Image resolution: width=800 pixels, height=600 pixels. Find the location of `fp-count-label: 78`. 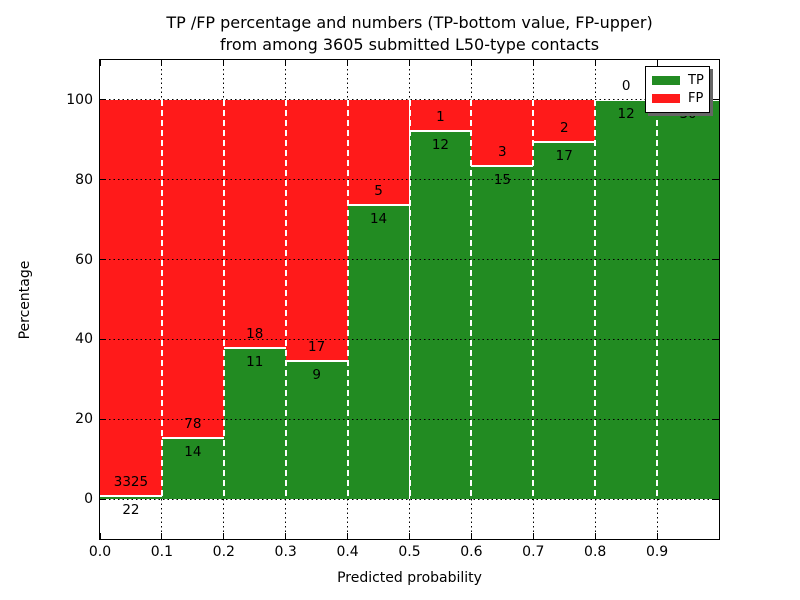

fp-count-label: 78 is located at coordinates (193, 424).